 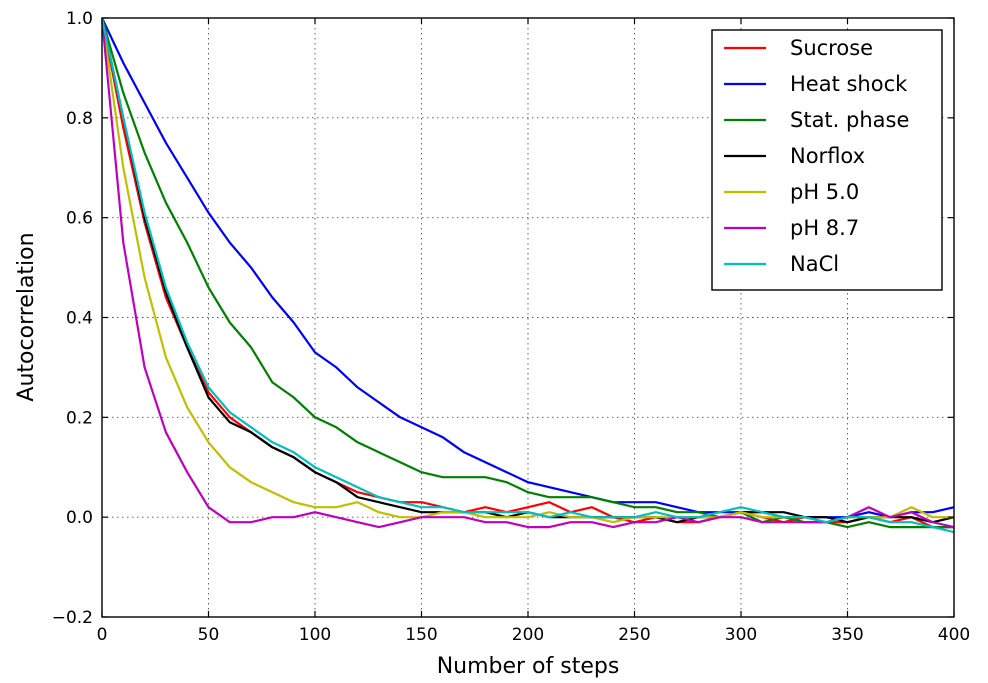 I want to click on y-tick-labels: −0.2 0.0 0.2 0.4 0.6 0.8 1.0, so click(x=72, y=318).